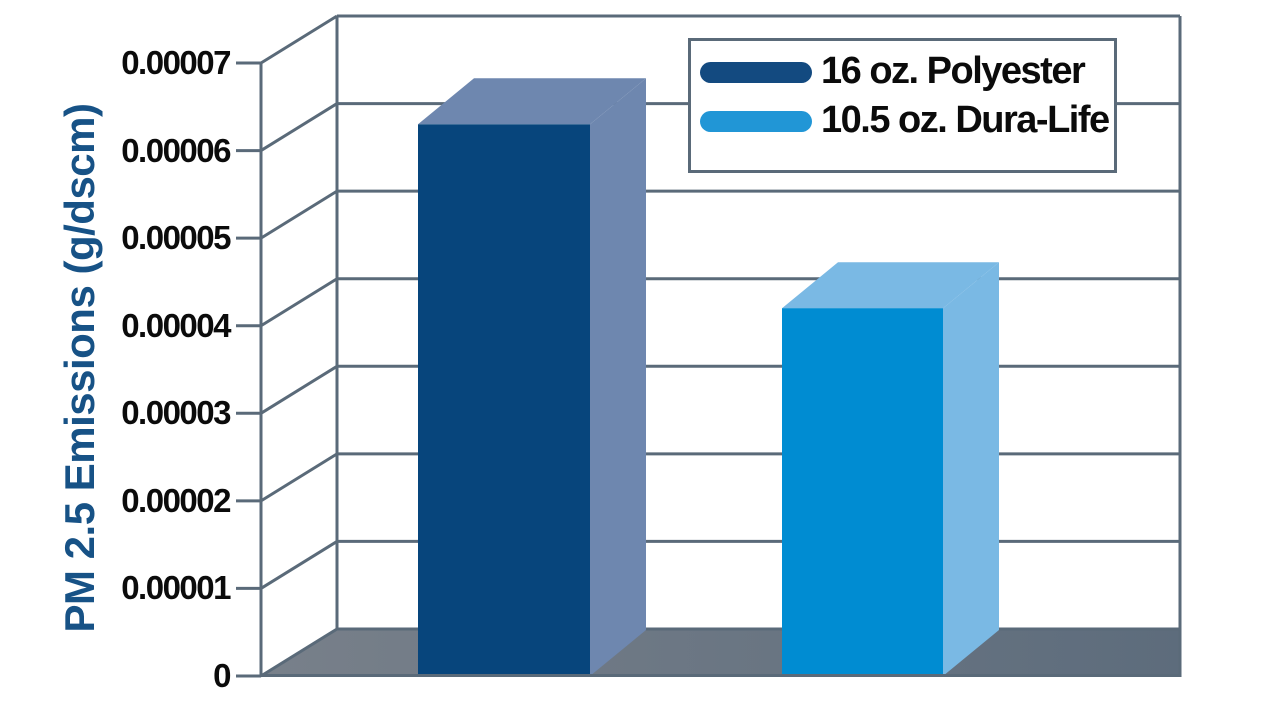 Image resolution: width=1280 pixels, height=703 pixels. What do you see at coordinates (176, 325) in the screenshot?
I see `y-tick-label-4: 0.00004` at bounding box center [176, 325].